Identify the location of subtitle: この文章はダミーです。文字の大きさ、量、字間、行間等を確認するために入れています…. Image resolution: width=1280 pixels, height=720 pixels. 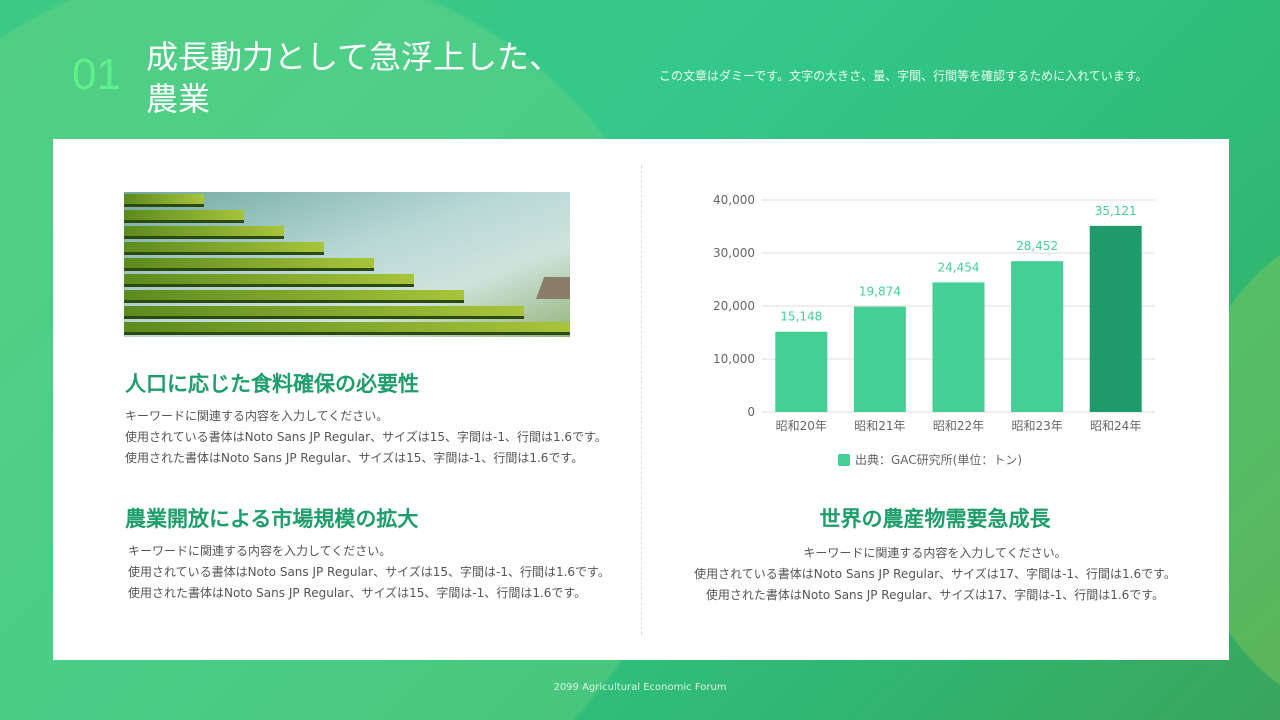
(903, 76).